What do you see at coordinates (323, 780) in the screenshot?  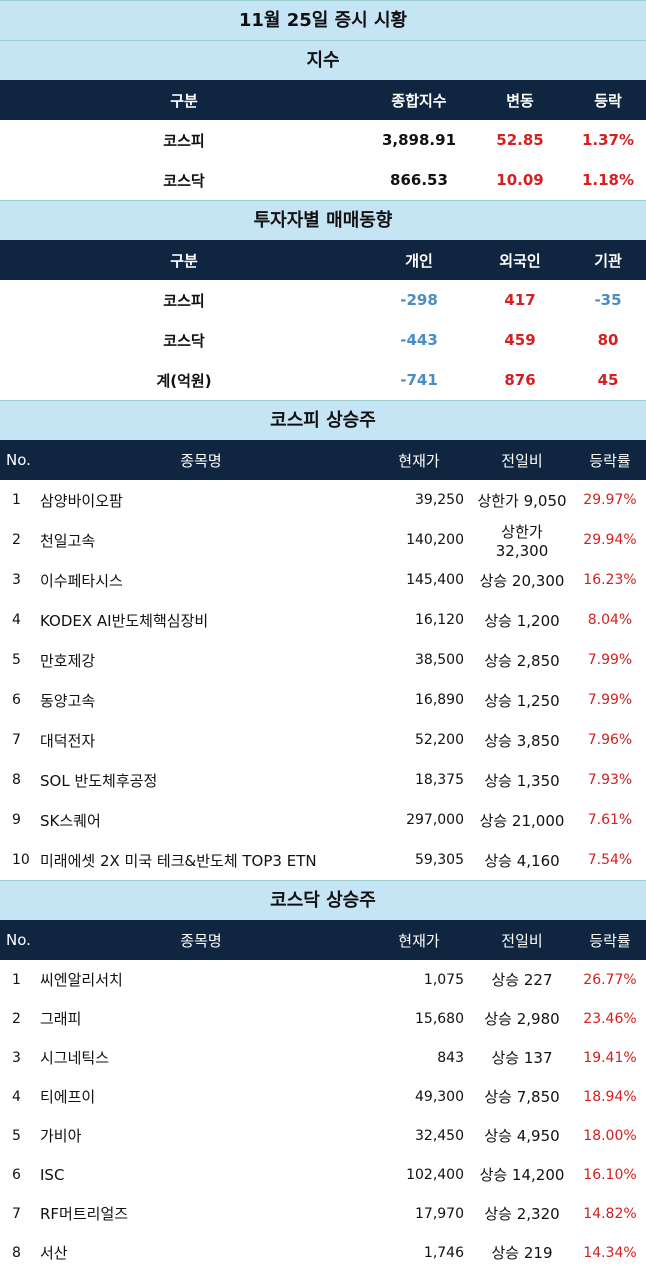 I see `table-row: 8 SOL 반도체후공정 18,375 상승 1,350 7.93%` at bounding box center [323, 780].